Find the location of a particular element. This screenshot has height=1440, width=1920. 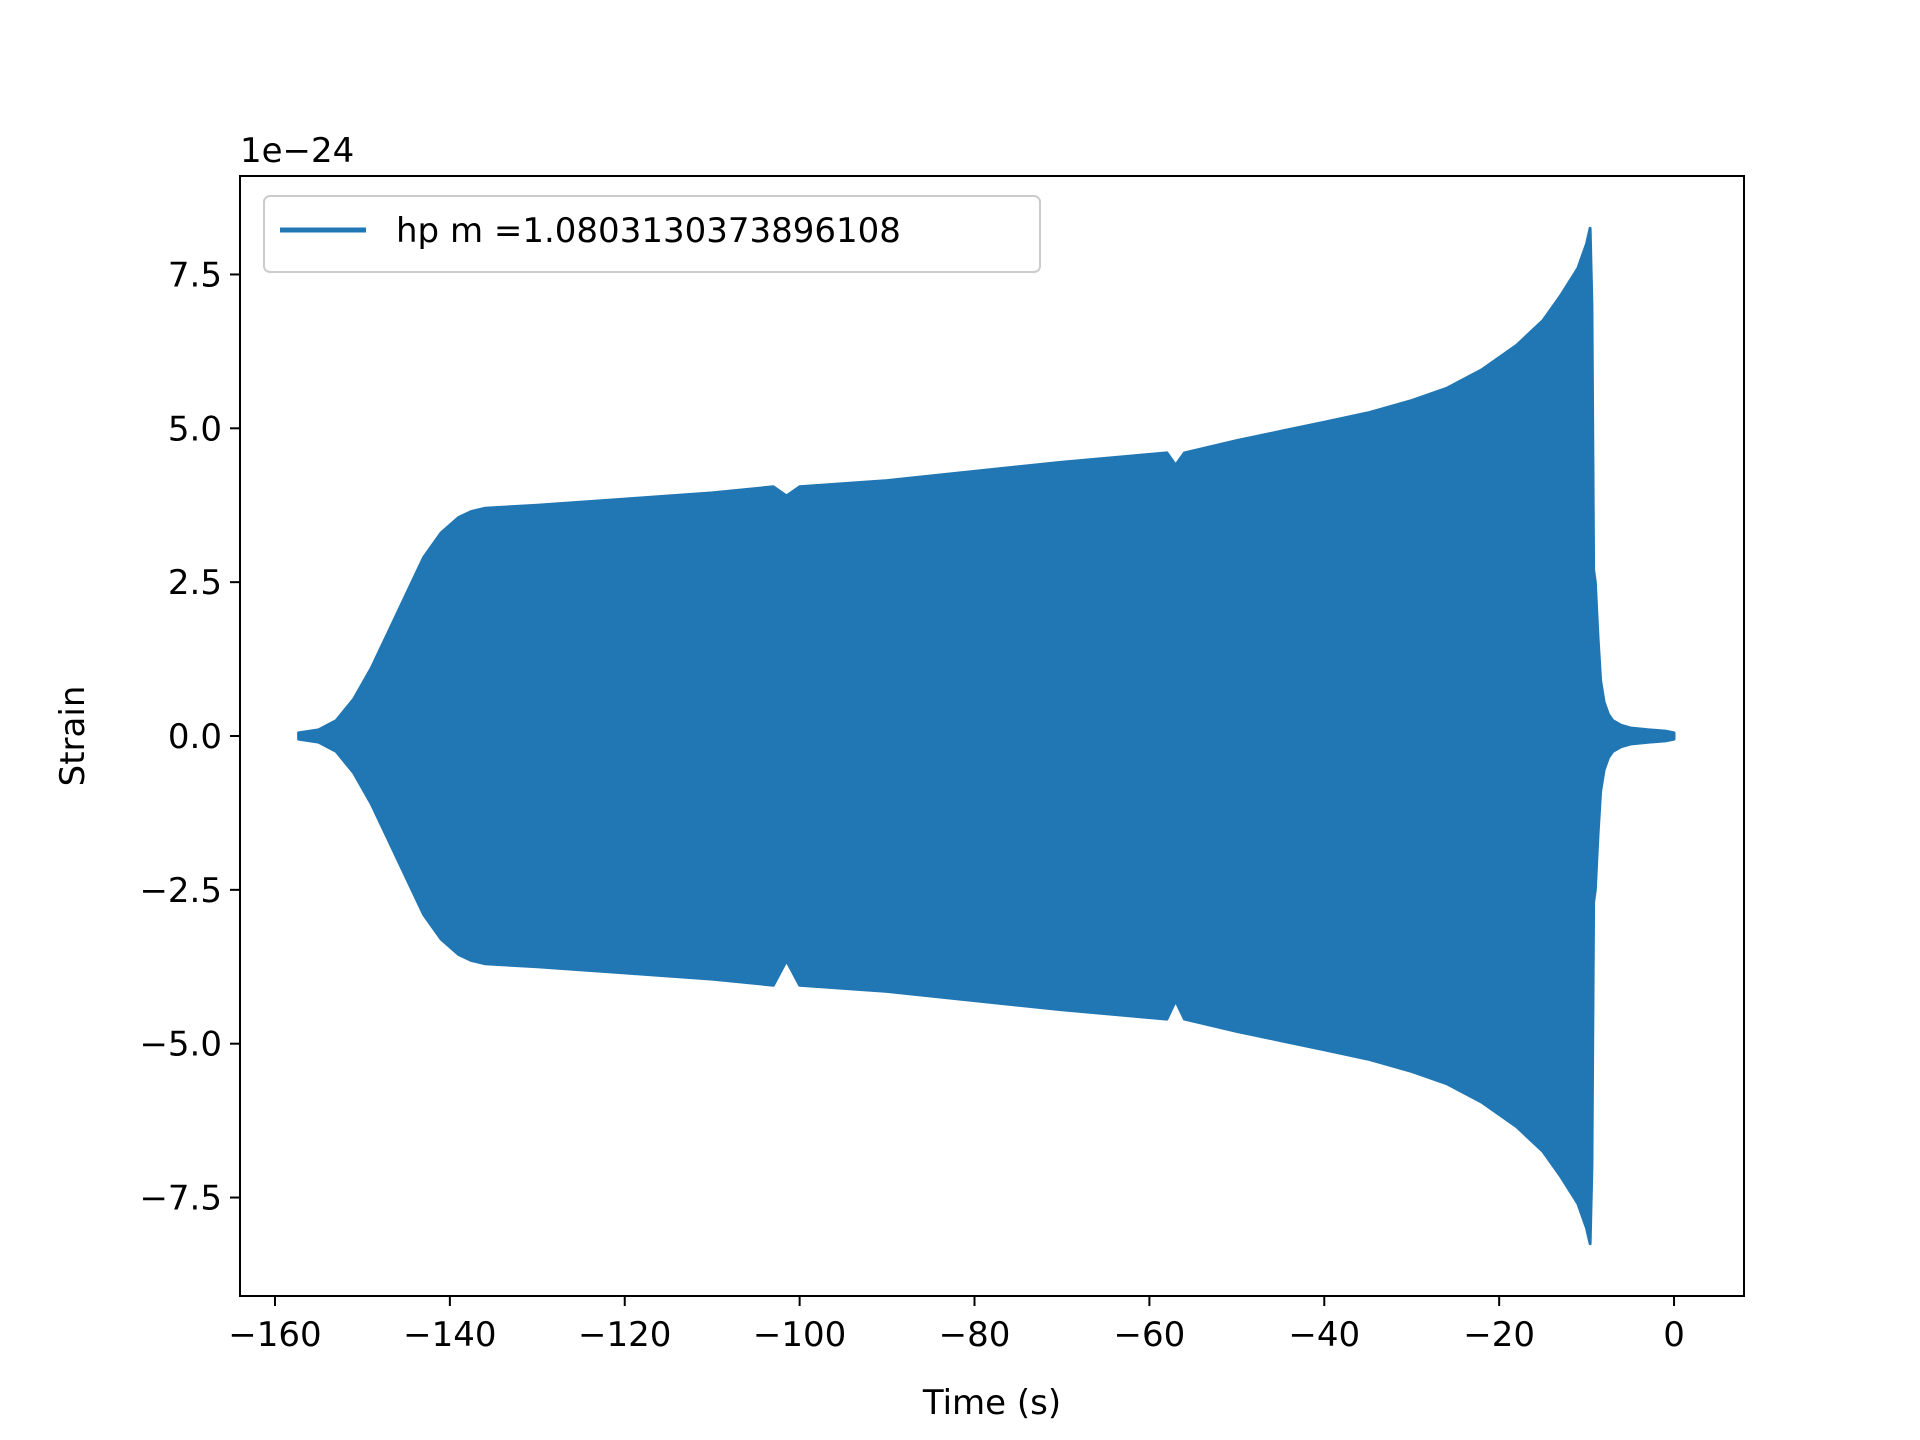

y-tick-label: 5.0 is located at coordinates (195, 429).